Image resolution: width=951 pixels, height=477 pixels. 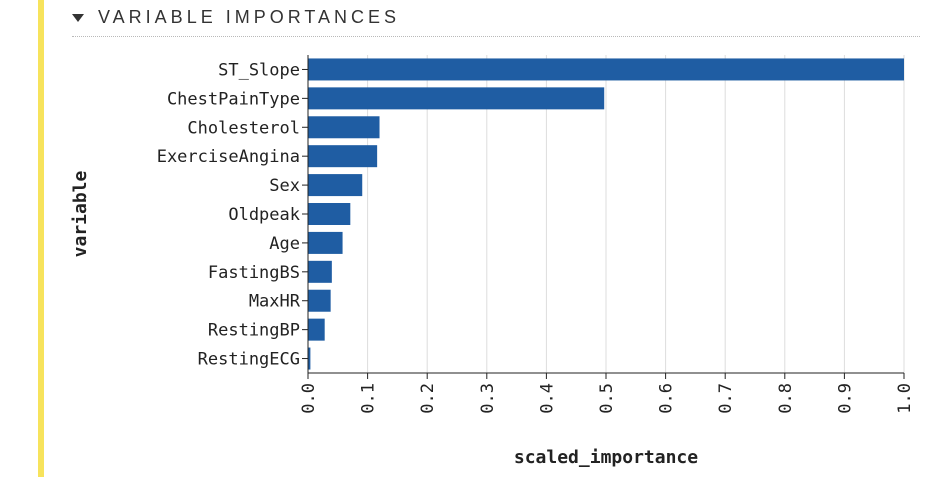 What do you see at coordinates (488, 398) in the screenshot?
I see `x-tick-label: 0.3` at bounding box center [488, 398].